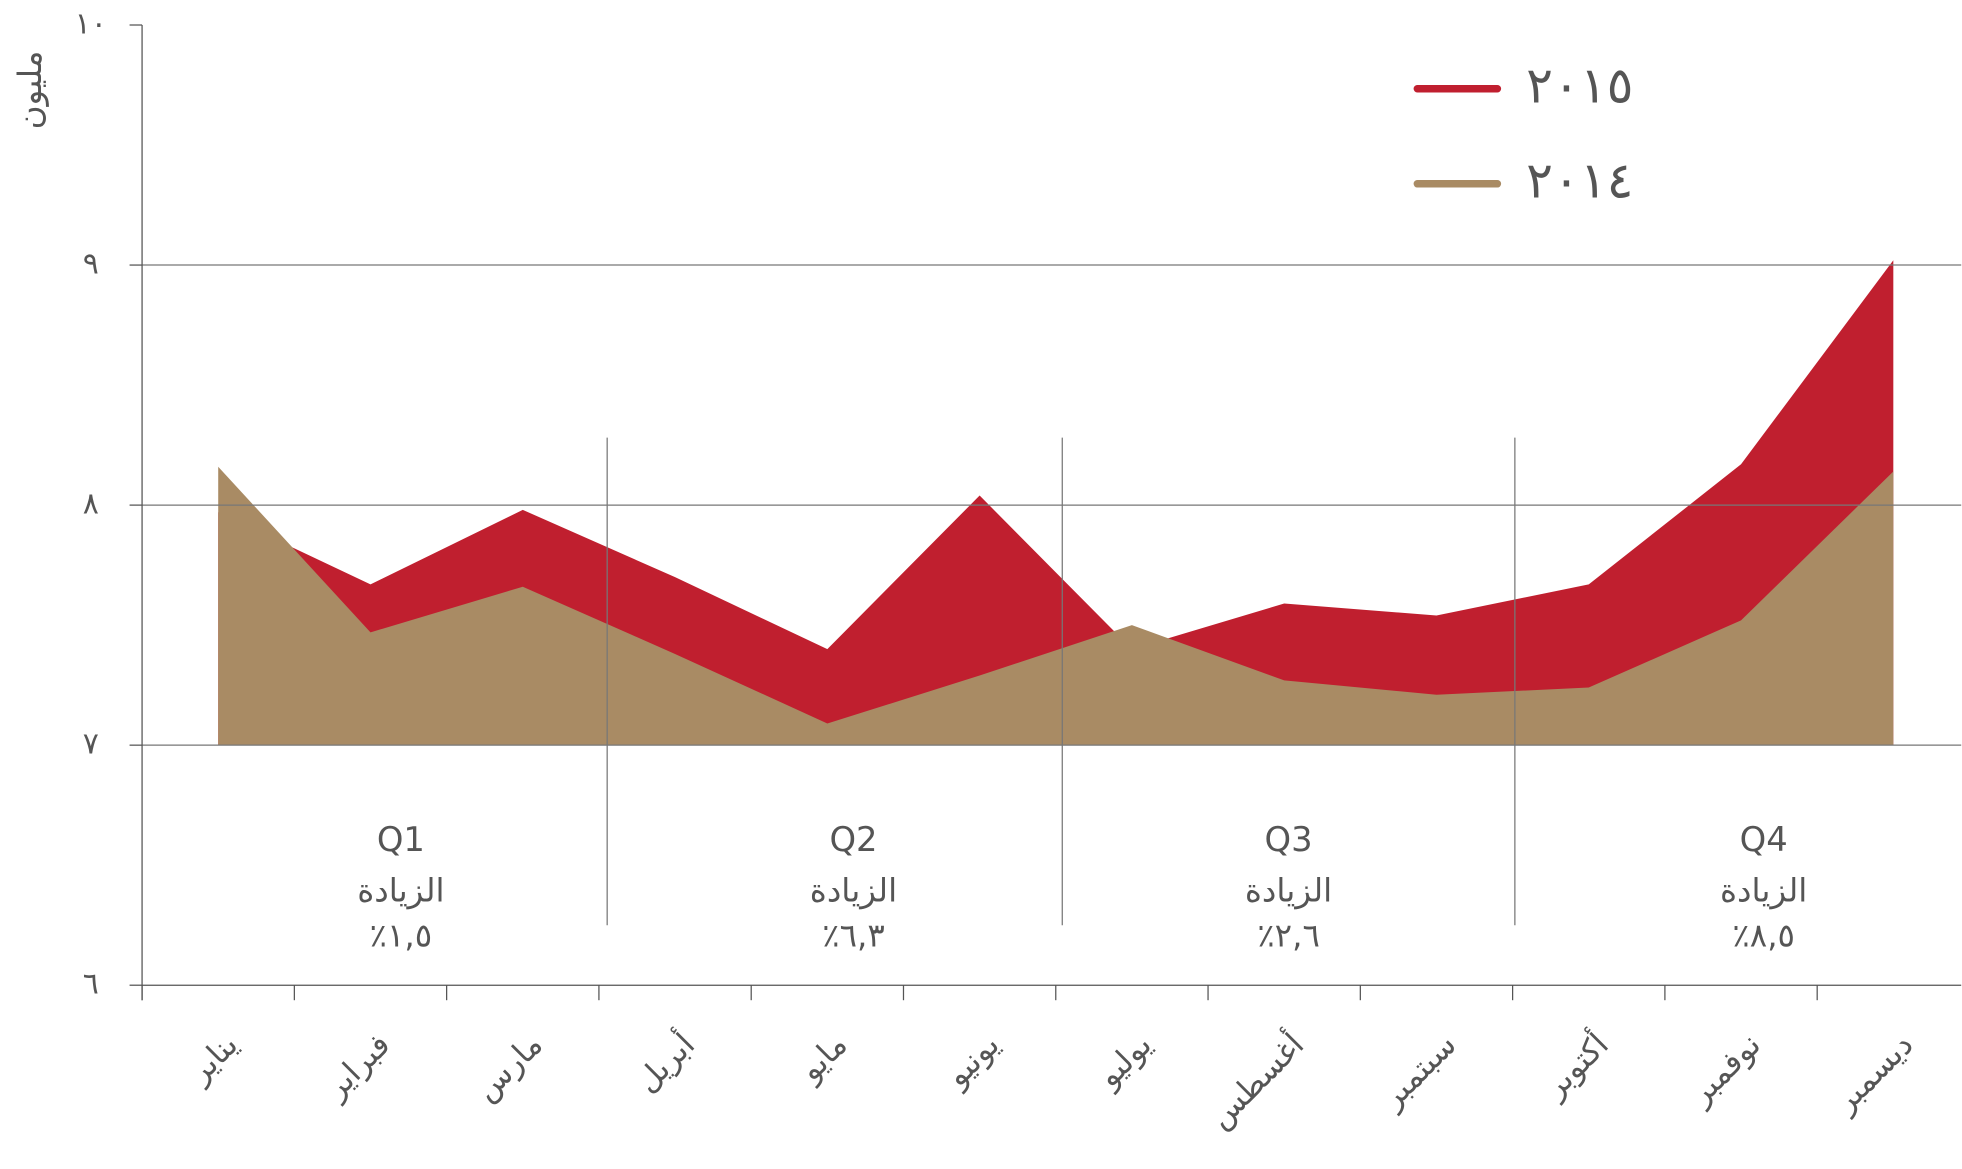 This screenshot has width=1962, height=1169. What do you see at coordinates (401, 839) in the screenshot?
I see `quarter-label: Q1` at bounding box center [401, 839].